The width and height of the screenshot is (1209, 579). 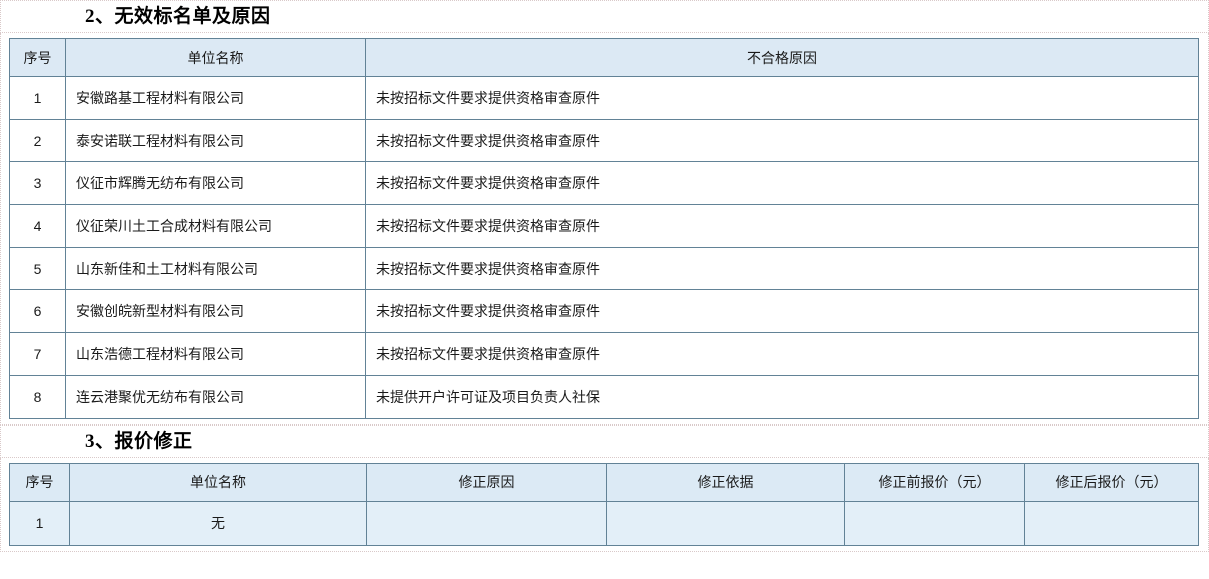 I want to click on table-row: 8 连云港聚优无纺布有限公司 未提供开户许可证及项目负责人社保, so click(x=604, y=396).